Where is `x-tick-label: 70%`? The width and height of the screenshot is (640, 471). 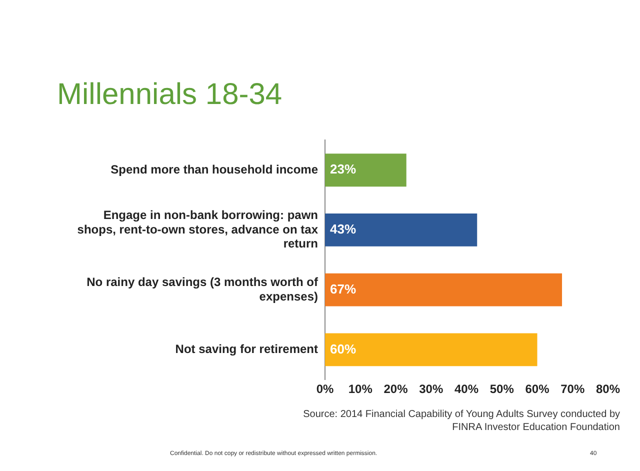 x-tick-label: 70% is located at coordinates (572, 389).